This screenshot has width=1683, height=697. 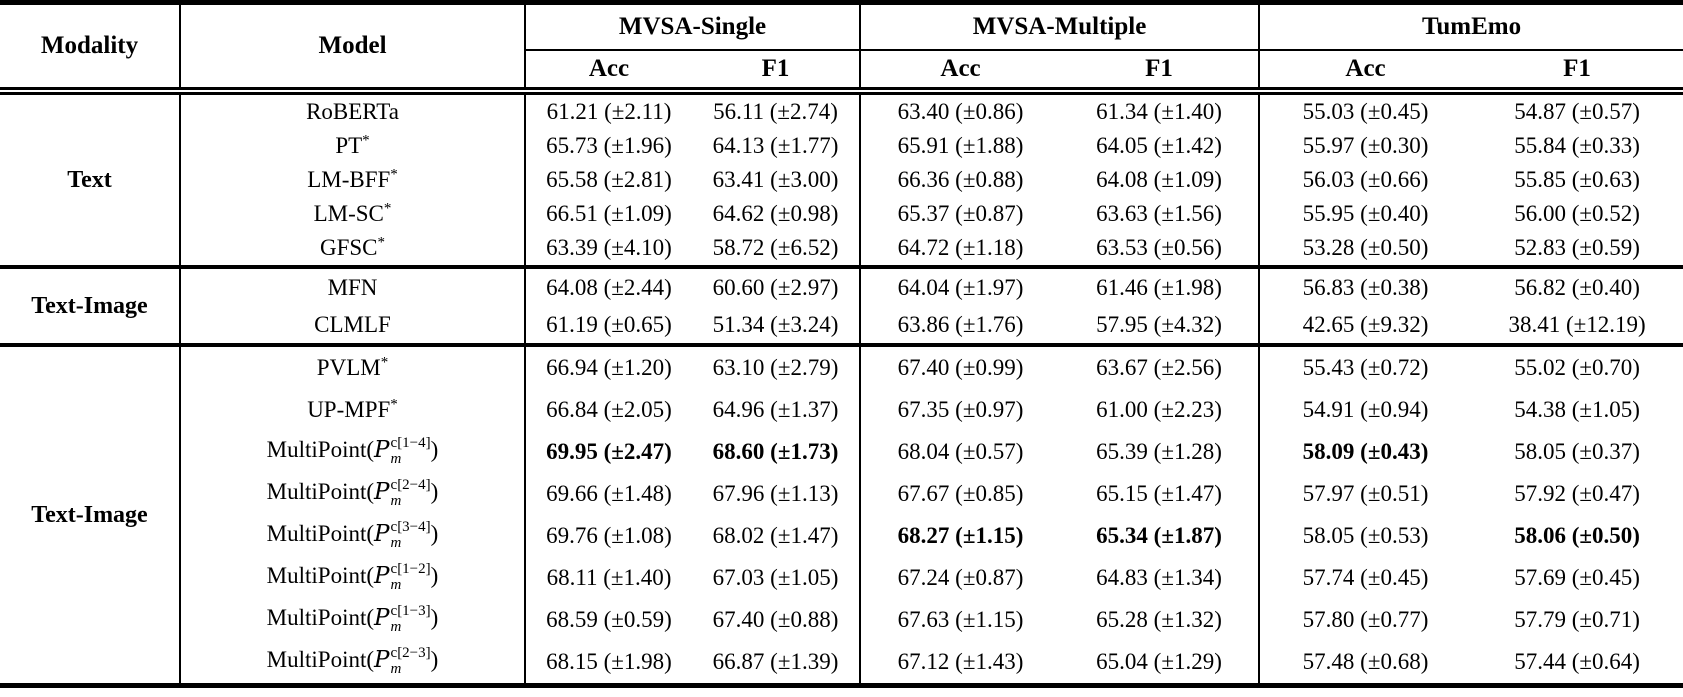 I want to click on model-cell: PT*, so click(x=353, y=146).